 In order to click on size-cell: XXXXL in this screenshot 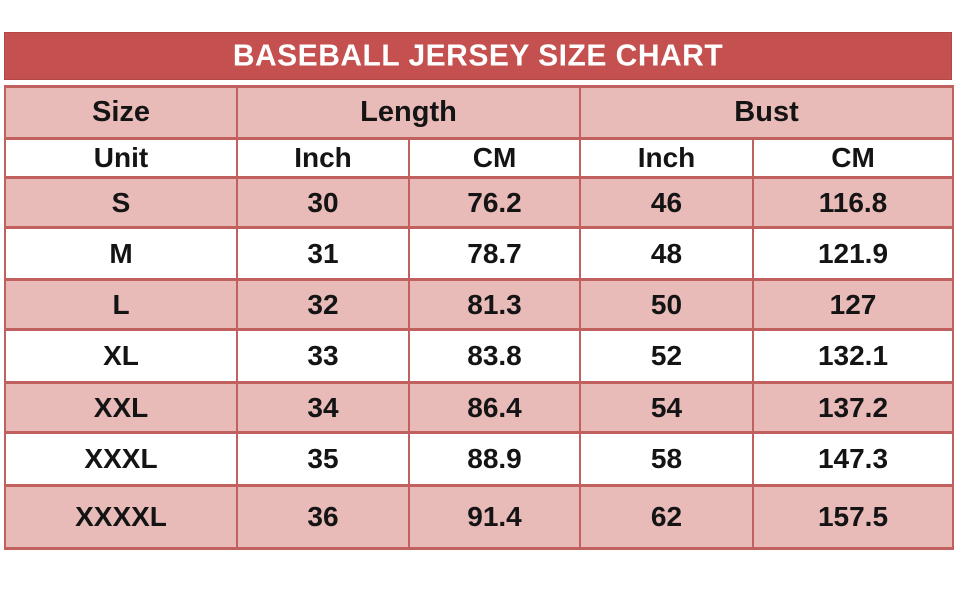, I will do `click(121, 517)`.